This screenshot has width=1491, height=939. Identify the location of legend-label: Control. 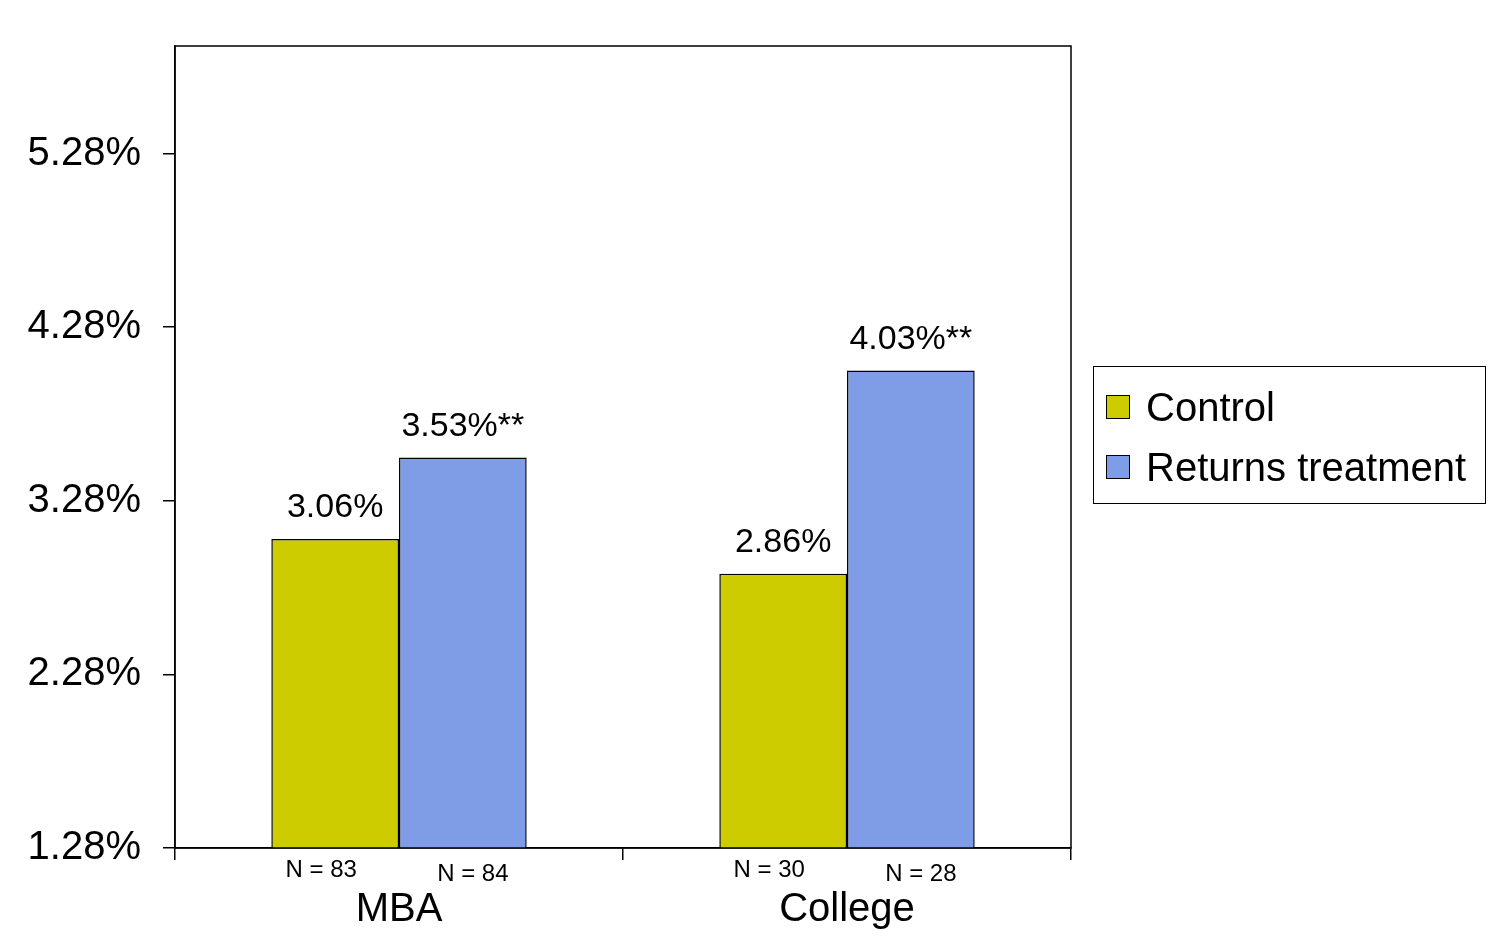
(1210, 407).